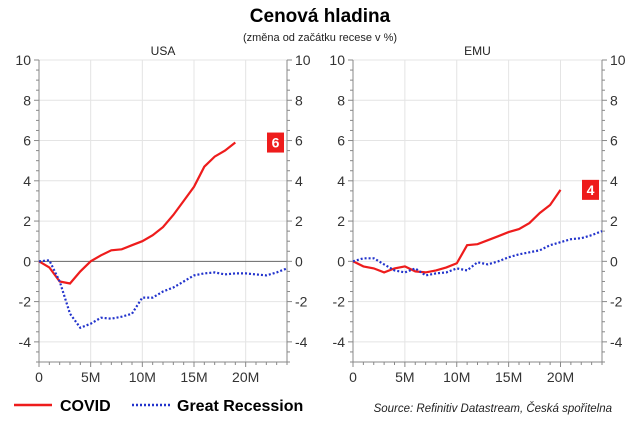 Image resolution: width=640 pixels, height=423 pixels. I want to click on legend: COVID Great Recession, so click(158, 406).